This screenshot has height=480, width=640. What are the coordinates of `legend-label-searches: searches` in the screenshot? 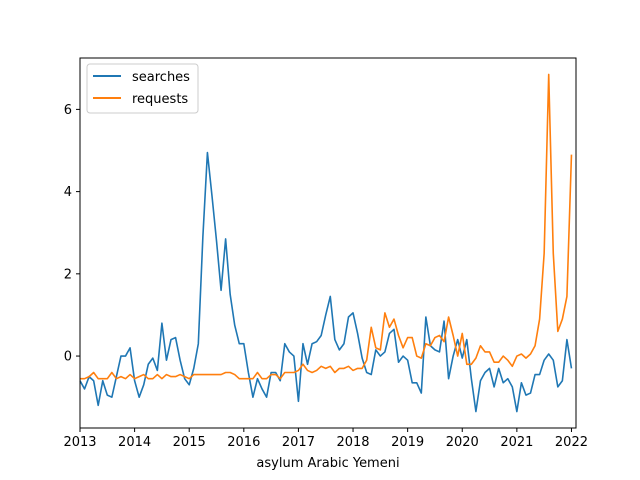 It's located at (161, 77).